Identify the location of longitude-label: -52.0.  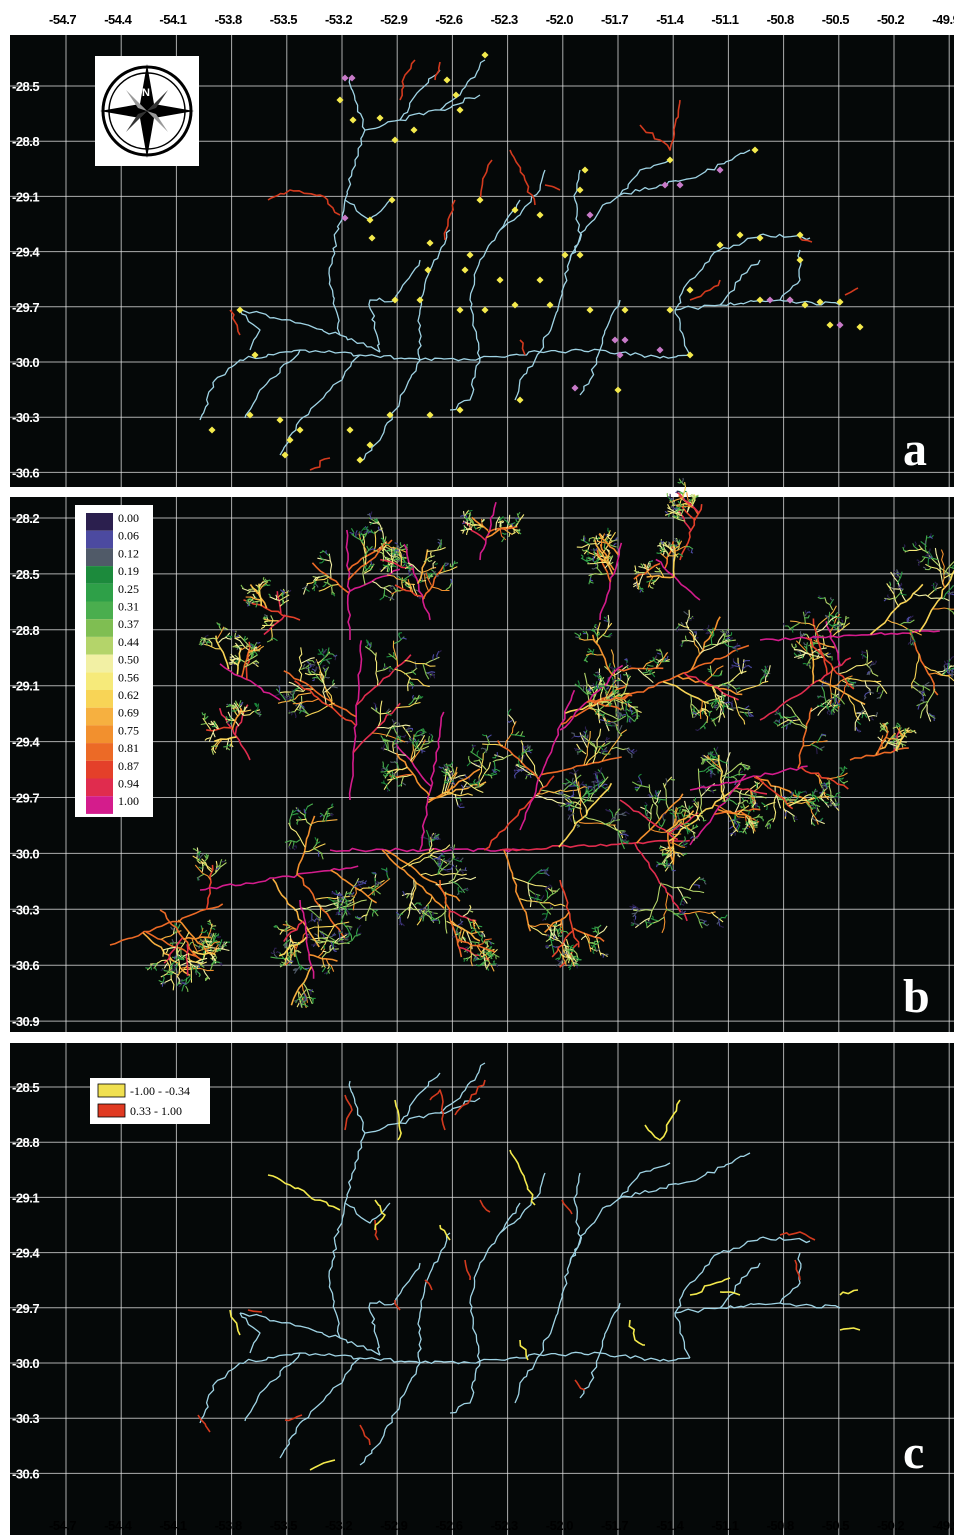
(559, 1525).